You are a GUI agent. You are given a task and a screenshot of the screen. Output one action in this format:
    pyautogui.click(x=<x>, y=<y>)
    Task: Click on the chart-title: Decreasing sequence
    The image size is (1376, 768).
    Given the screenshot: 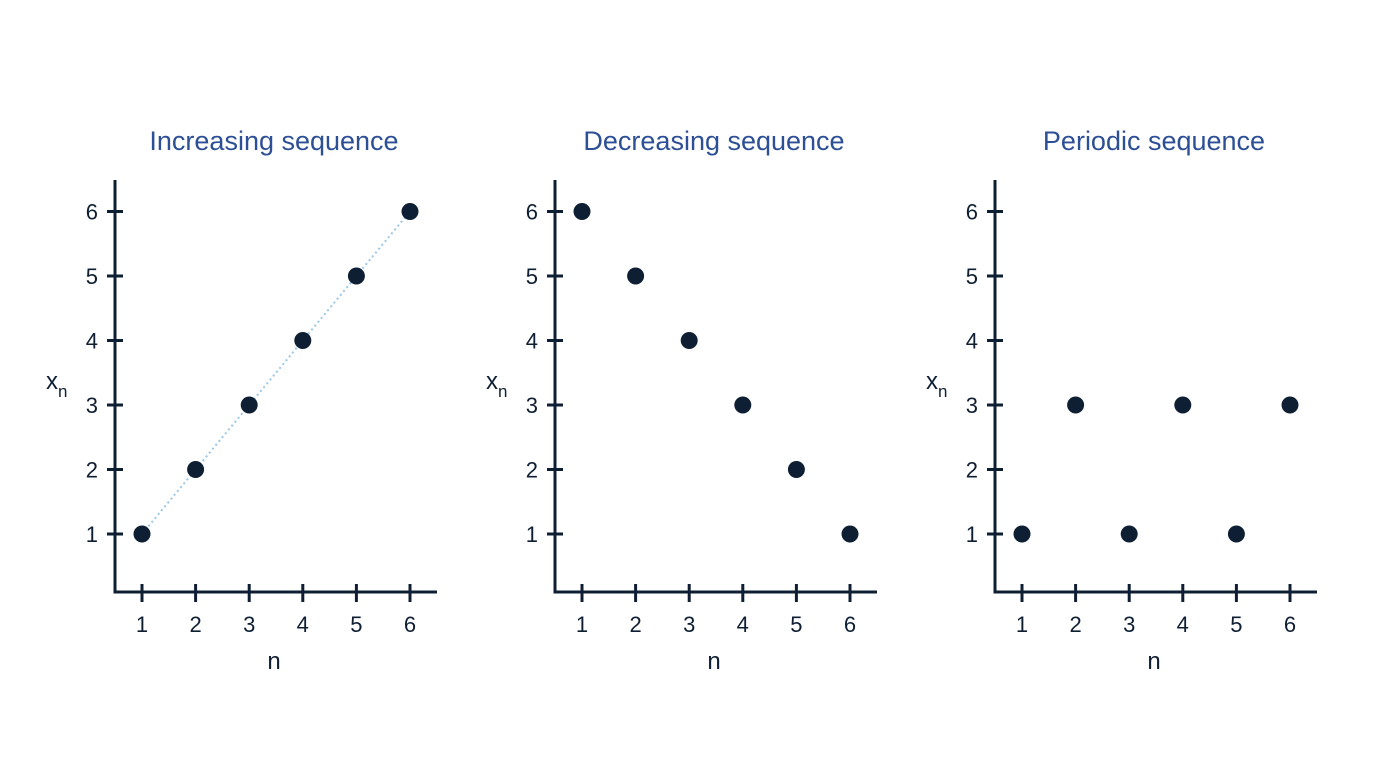 What is the action you would take?
    pyautogui.click(x=713, y=141)
    